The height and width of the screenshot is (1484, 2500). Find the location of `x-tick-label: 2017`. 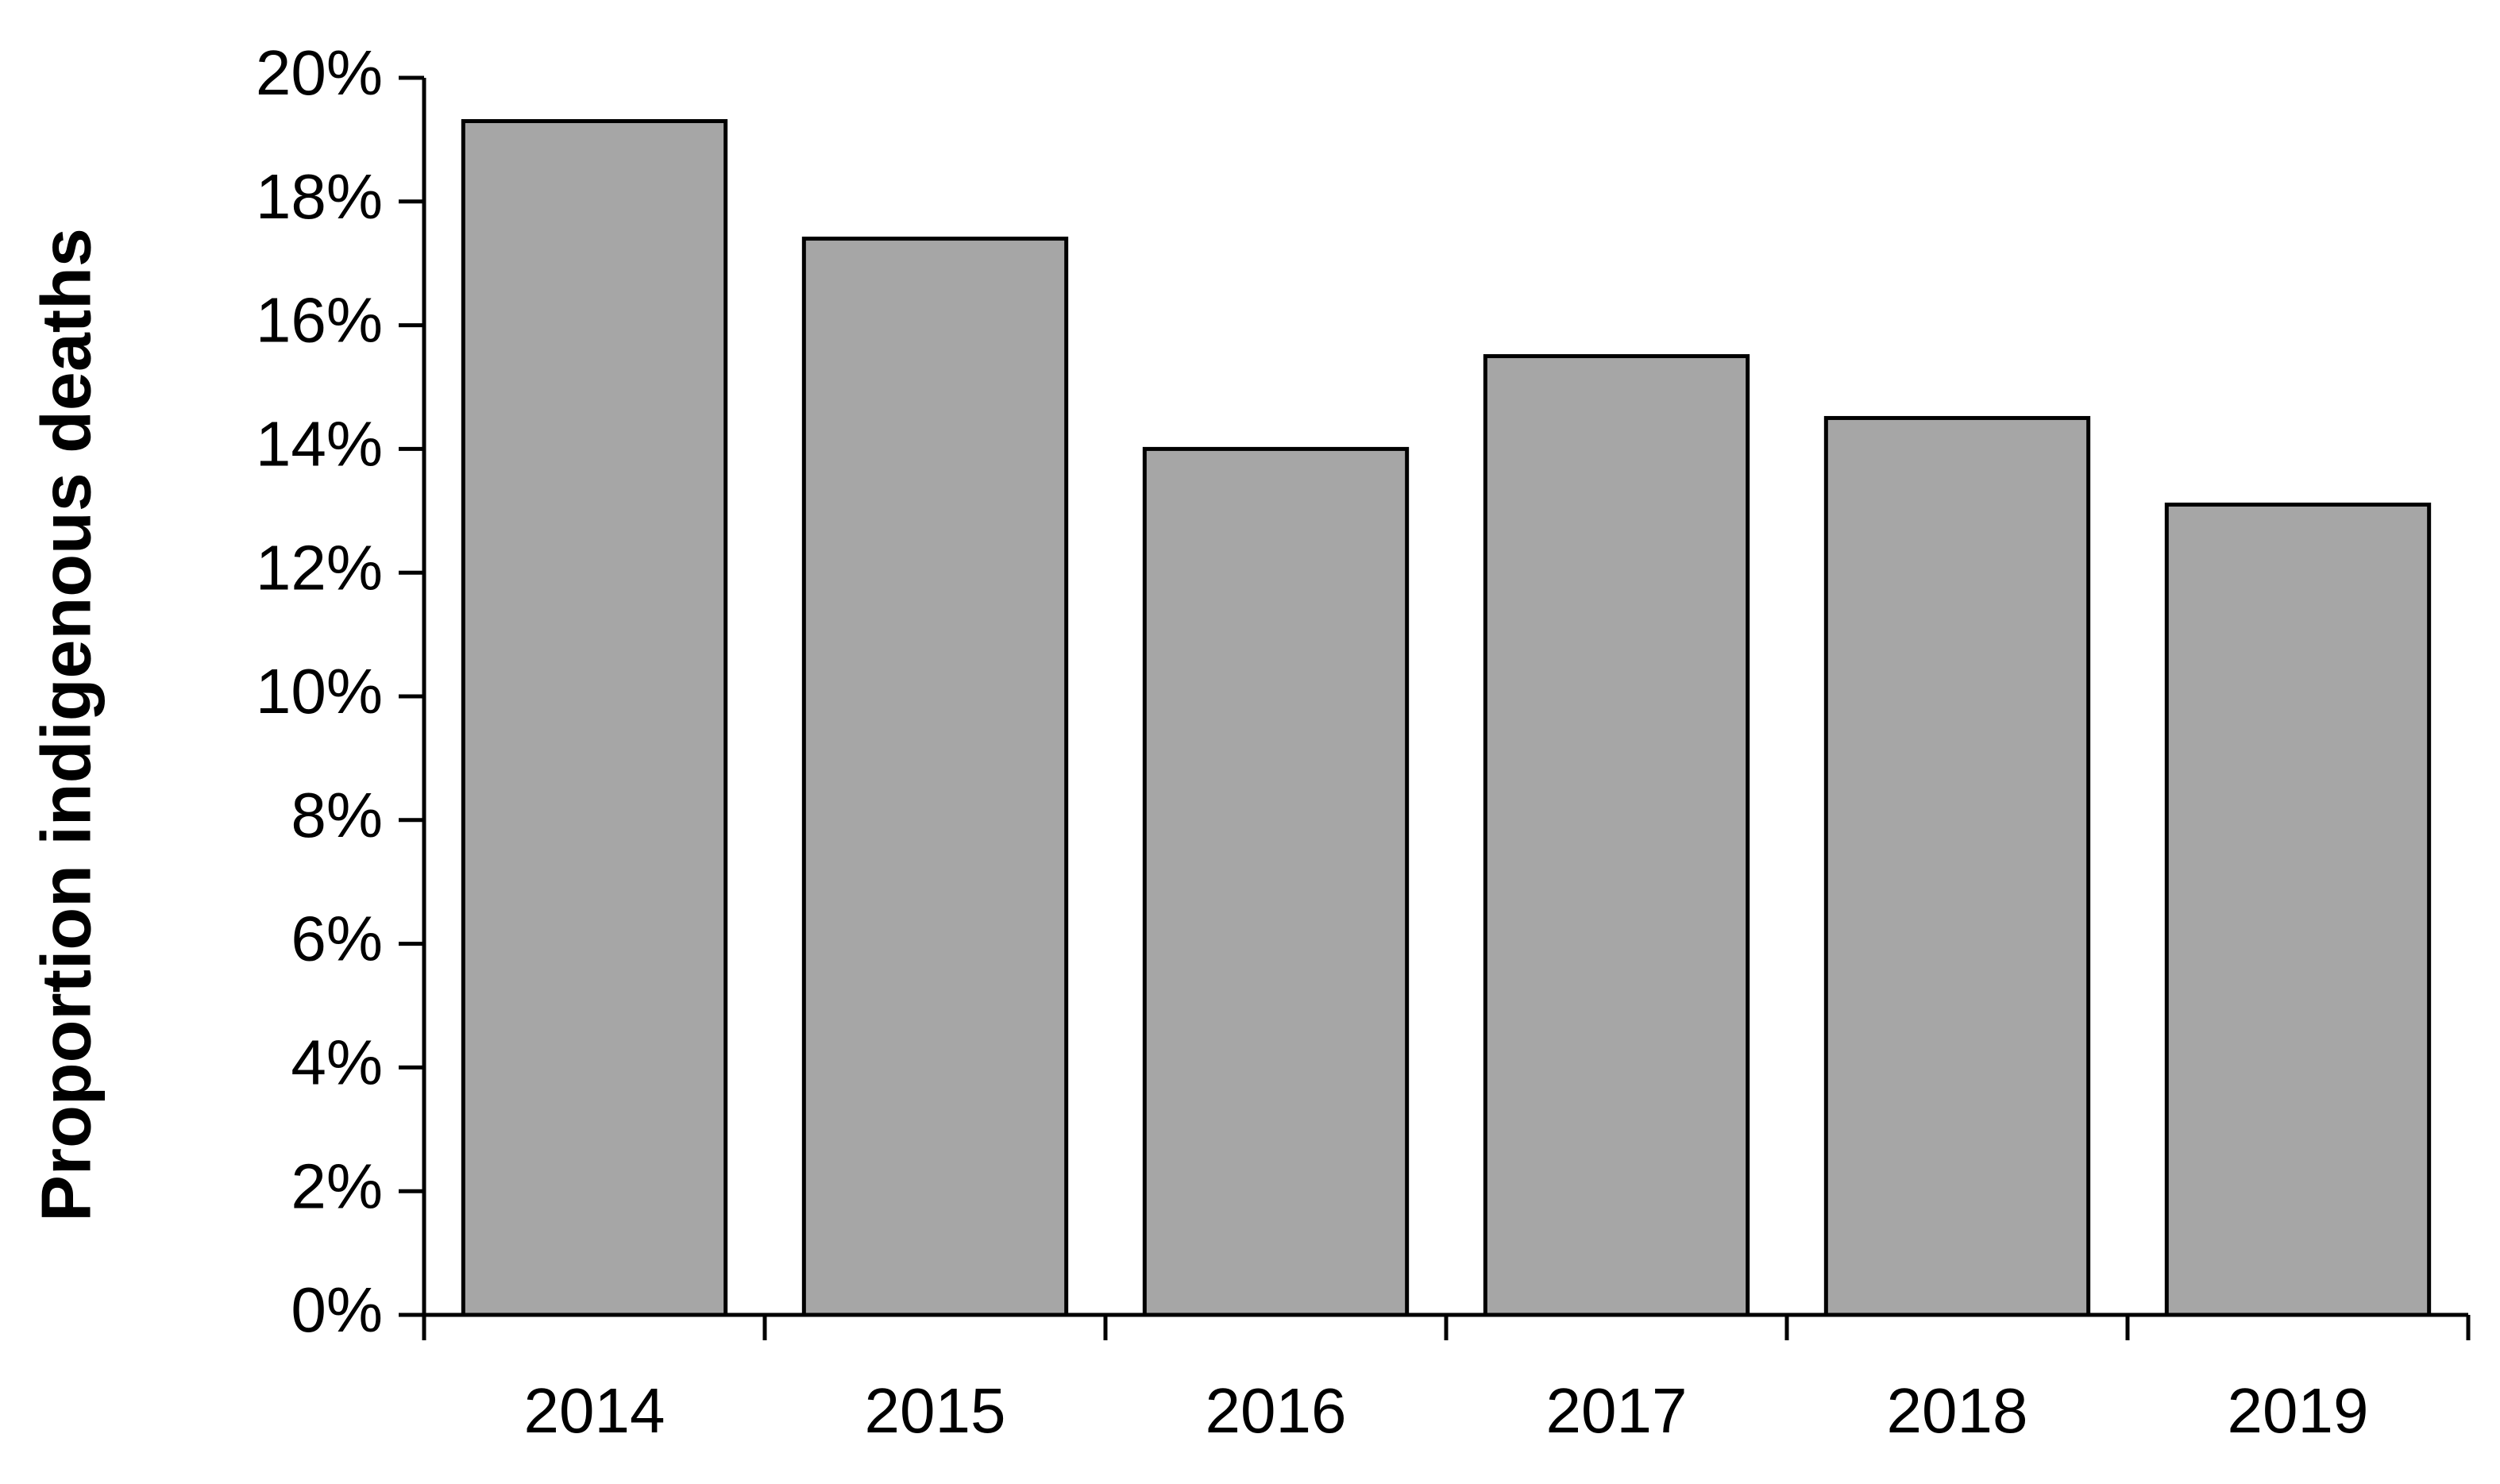

x-tick-label: 2017 is located at coordinates (1617, 1411).